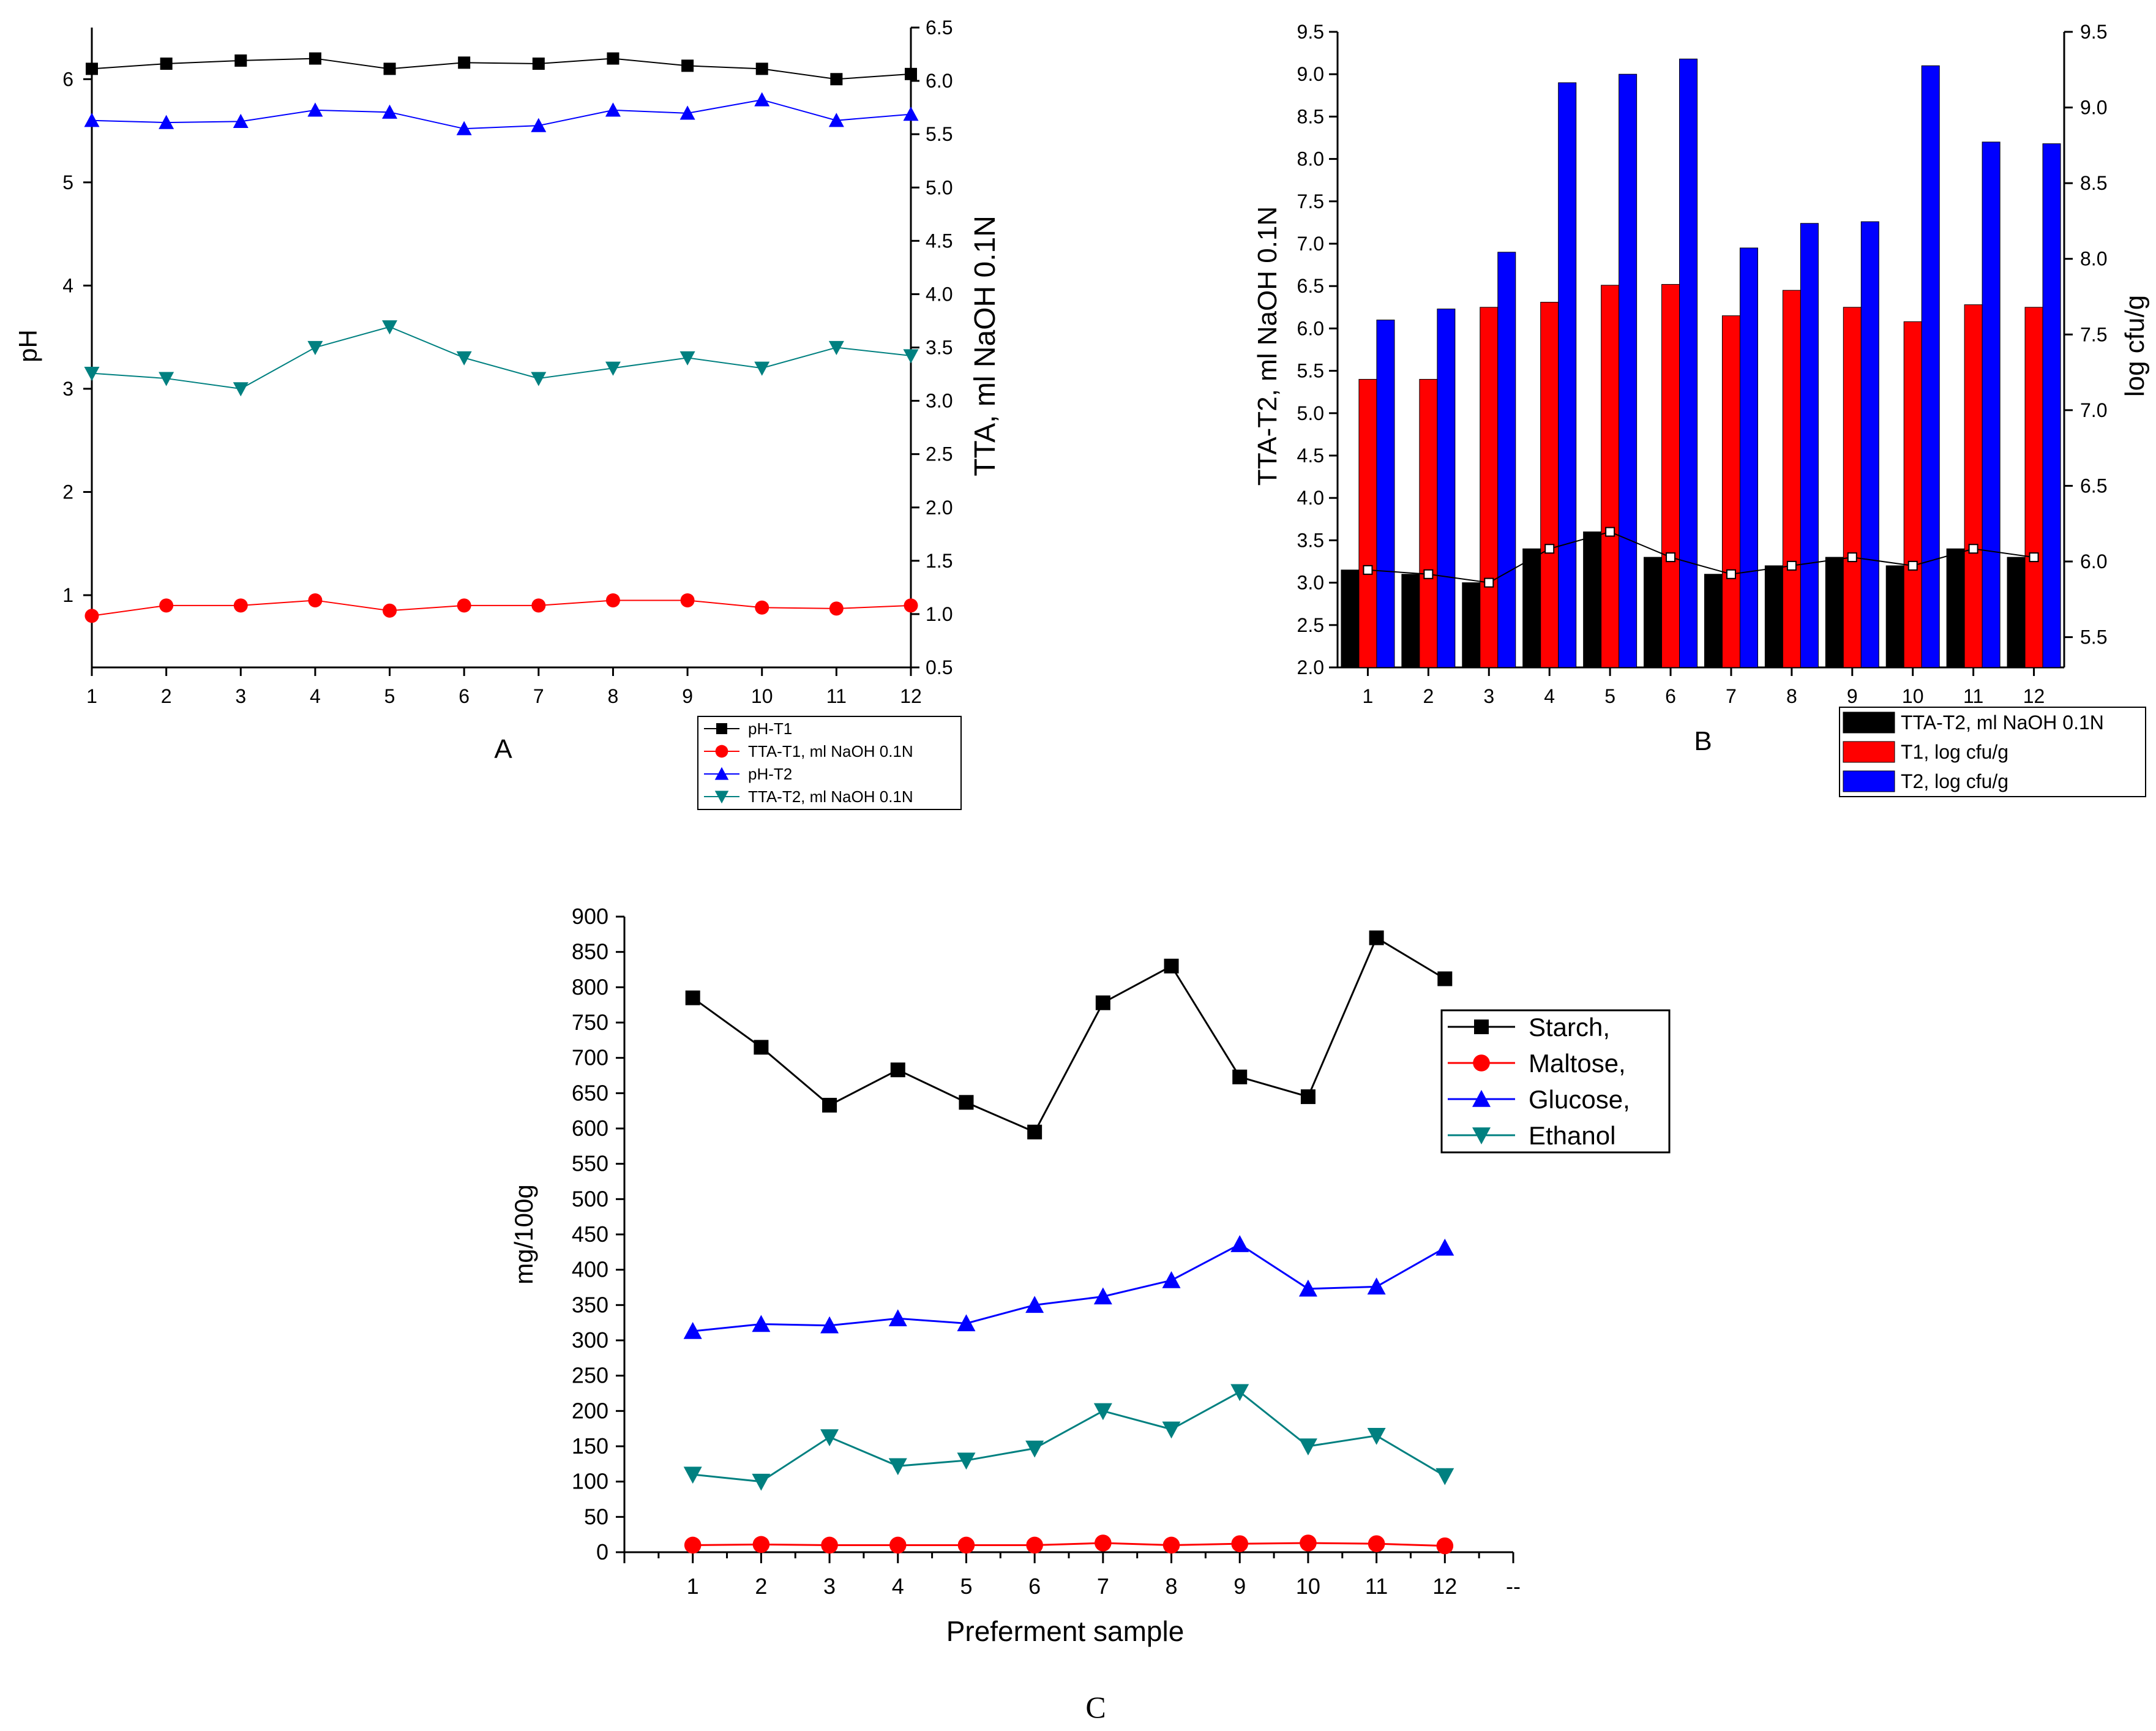 The width and height of the screenshot is (2156, 1731). What do you see at coordinates (940, 28) in the screenshot?
I see `a-right-tick-label: 6.5` at bounding box center [940, 28].